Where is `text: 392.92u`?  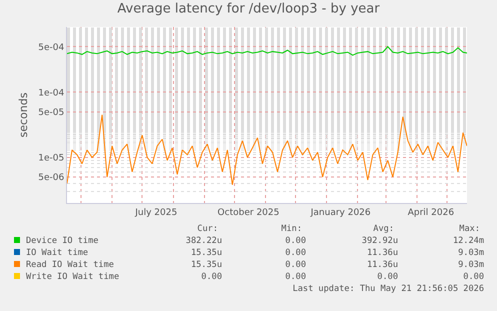 text: 392.92u is located at coordinates (380, 241).